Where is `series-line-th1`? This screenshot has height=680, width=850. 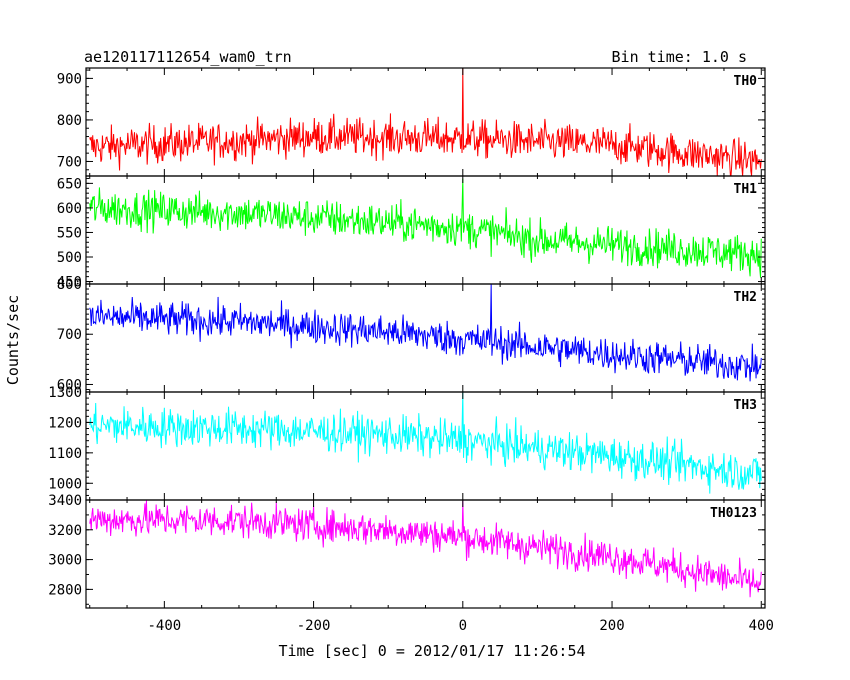
series-line-th1 is located at coordinates (425, 228).